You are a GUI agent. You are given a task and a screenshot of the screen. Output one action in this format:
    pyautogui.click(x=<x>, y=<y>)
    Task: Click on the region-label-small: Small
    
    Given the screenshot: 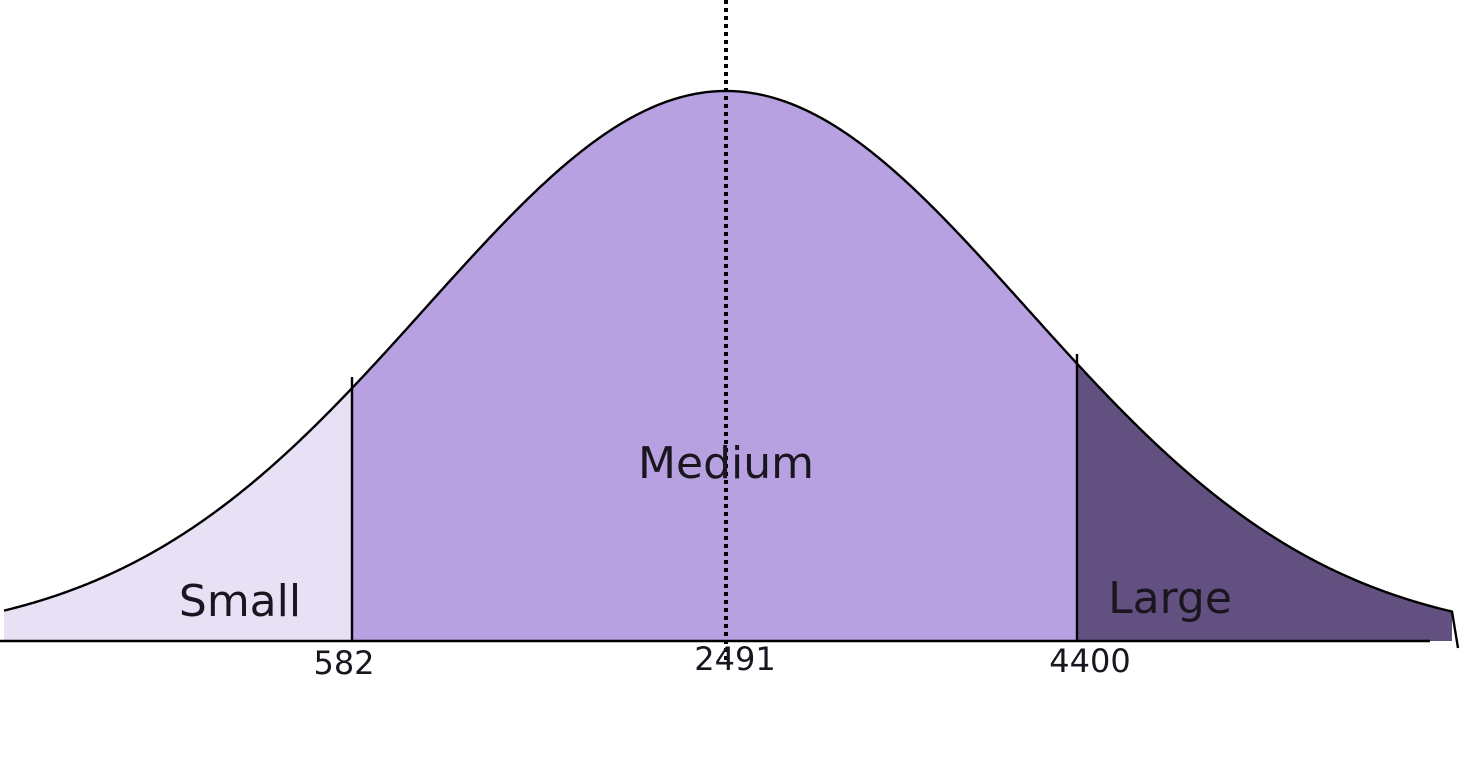 What is the action you would take?
    pyautogui.click(x=240, y=601)
    